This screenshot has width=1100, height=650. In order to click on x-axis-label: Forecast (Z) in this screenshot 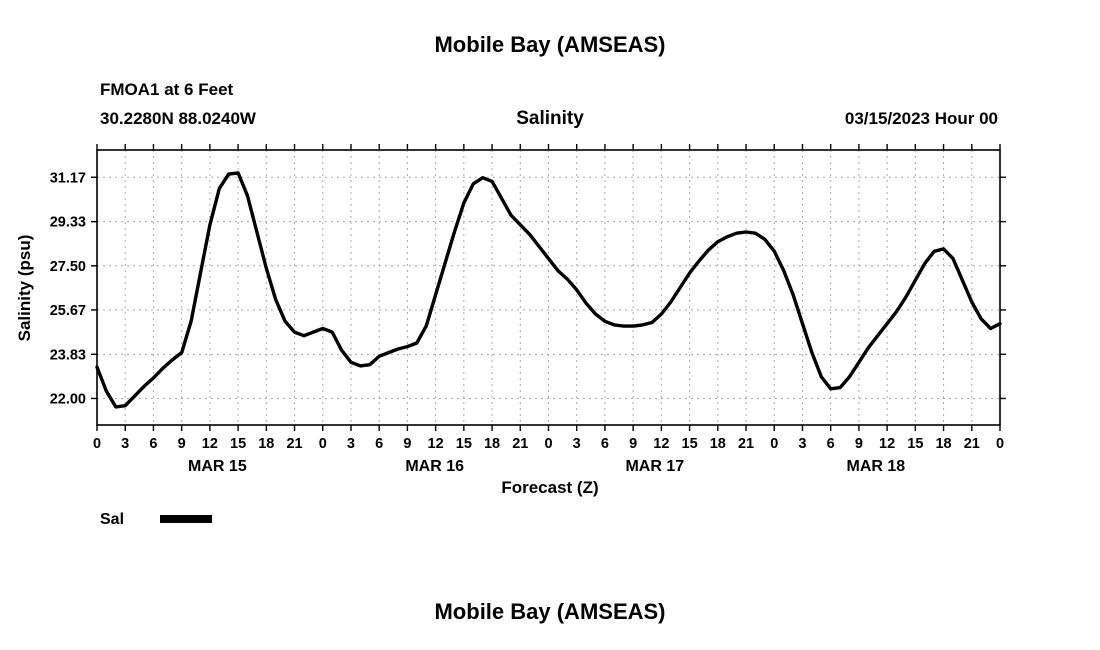, I will do `click(549, 487)`.